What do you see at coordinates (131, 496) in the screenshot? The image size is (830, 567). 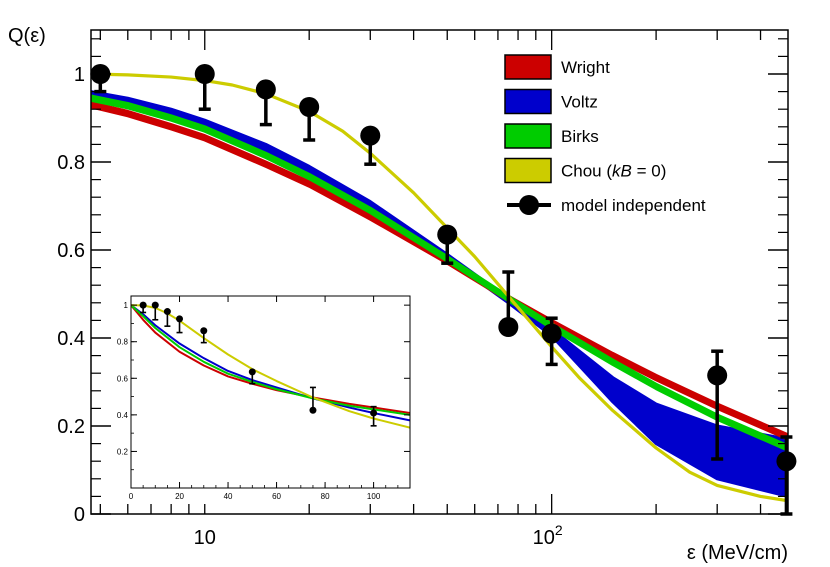 I see `inset-x-tick-label: 0` at bounding box center [131, 496].